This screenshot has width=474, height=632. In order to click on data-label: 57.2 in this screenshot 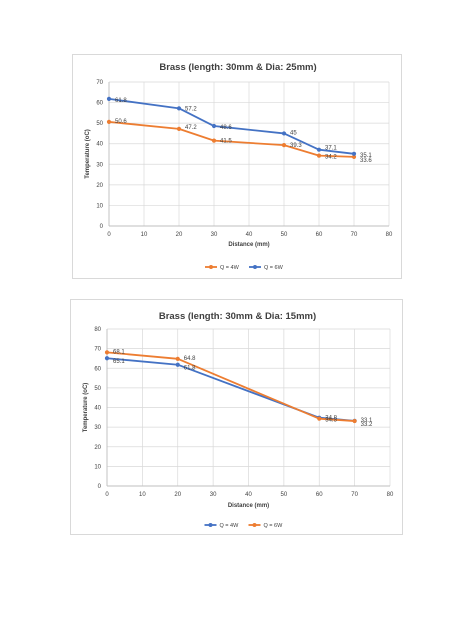, I will do `click(191, 109)`.